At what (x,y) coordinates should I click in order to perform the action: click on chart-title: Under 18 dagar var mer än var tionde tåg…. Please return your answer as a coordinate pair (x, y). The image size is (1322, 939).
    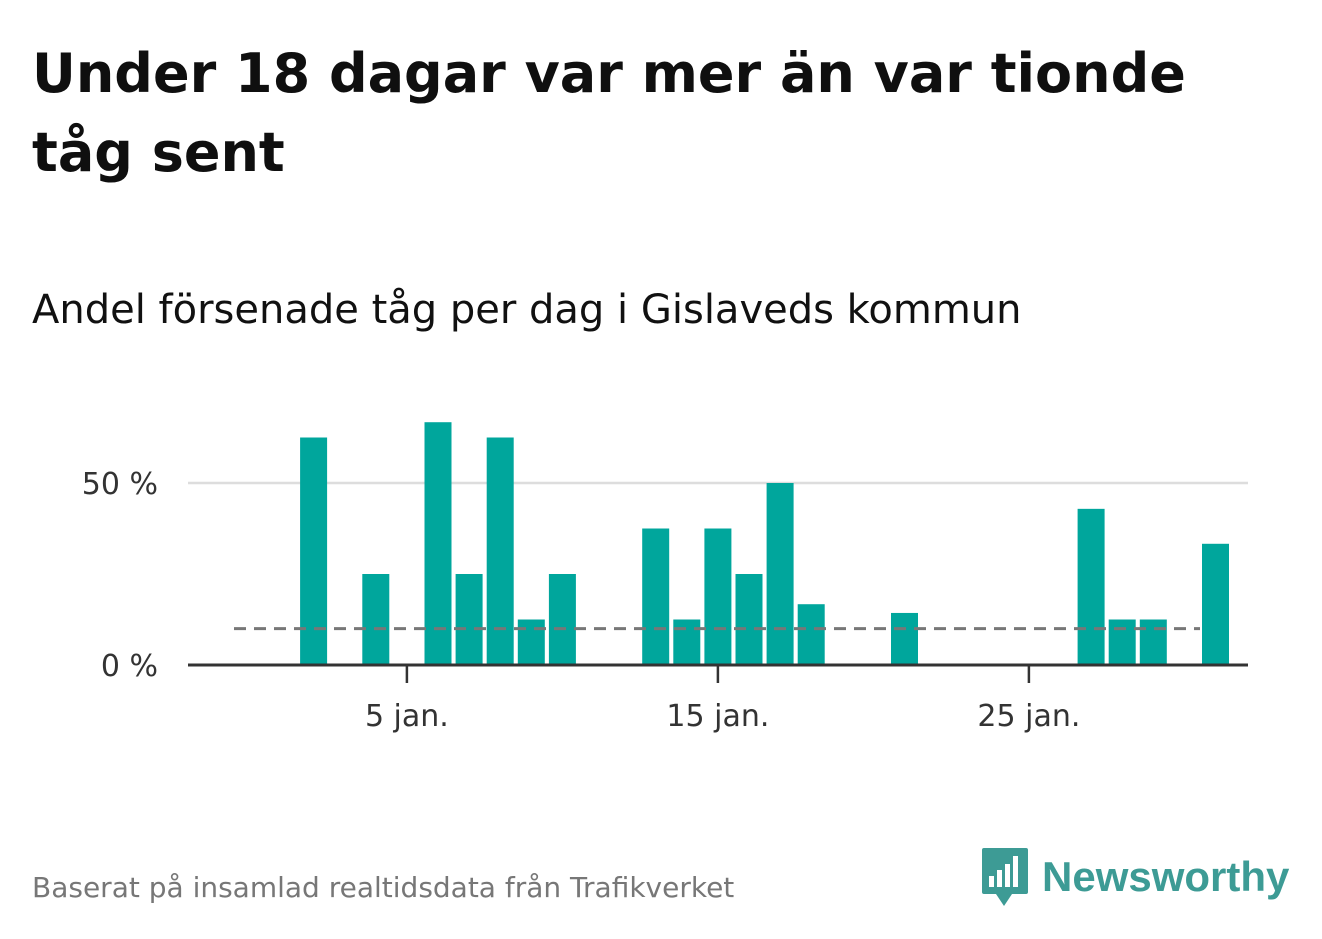
    Looking at the image, I should click on (609, 113).